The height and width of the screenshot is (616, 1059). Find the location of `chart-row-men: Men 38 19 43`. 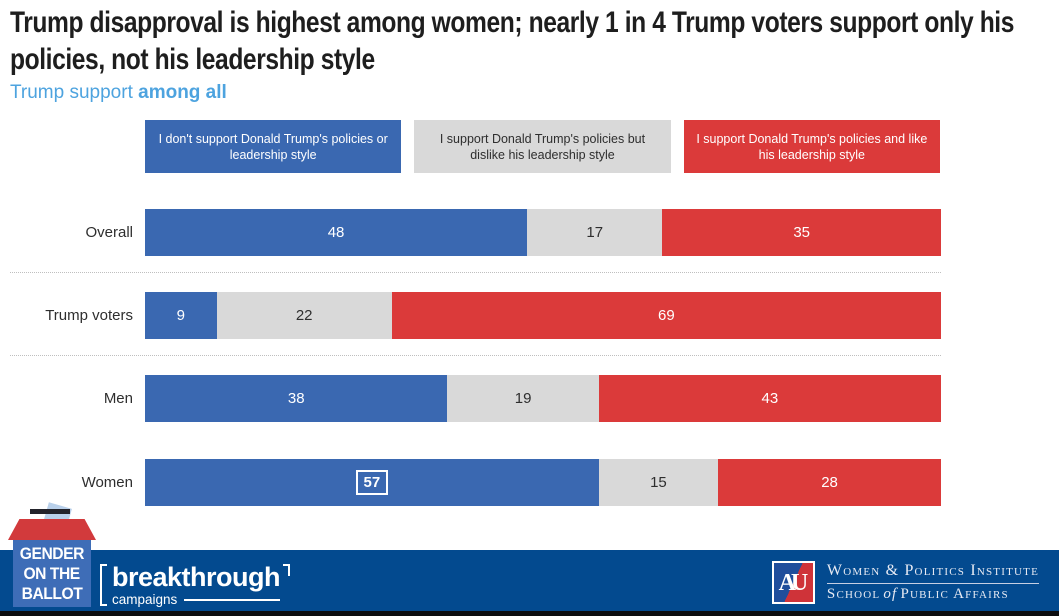

chart-row-men: Men 38 19 43 is located at coordinates (475, 398).